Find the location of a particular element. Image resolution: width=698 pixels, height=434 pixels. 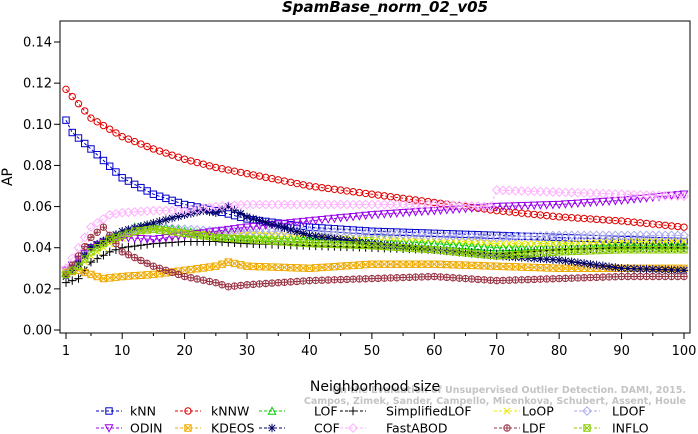

legend-label: ODIN is located at coordinates (146, 427).